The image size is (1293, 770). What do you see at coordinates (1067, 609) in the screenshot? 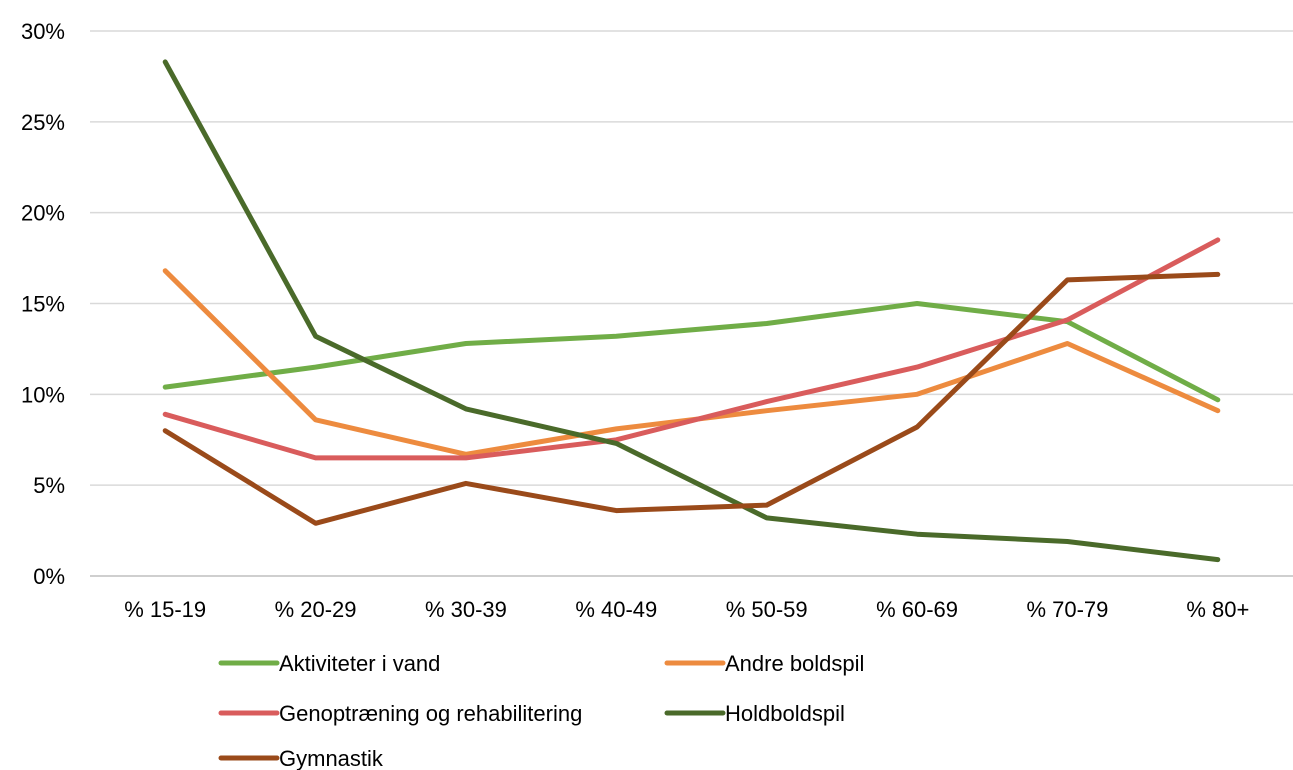
I see `x-tick-label: % 70-79` at bounding box center [1067, 609].